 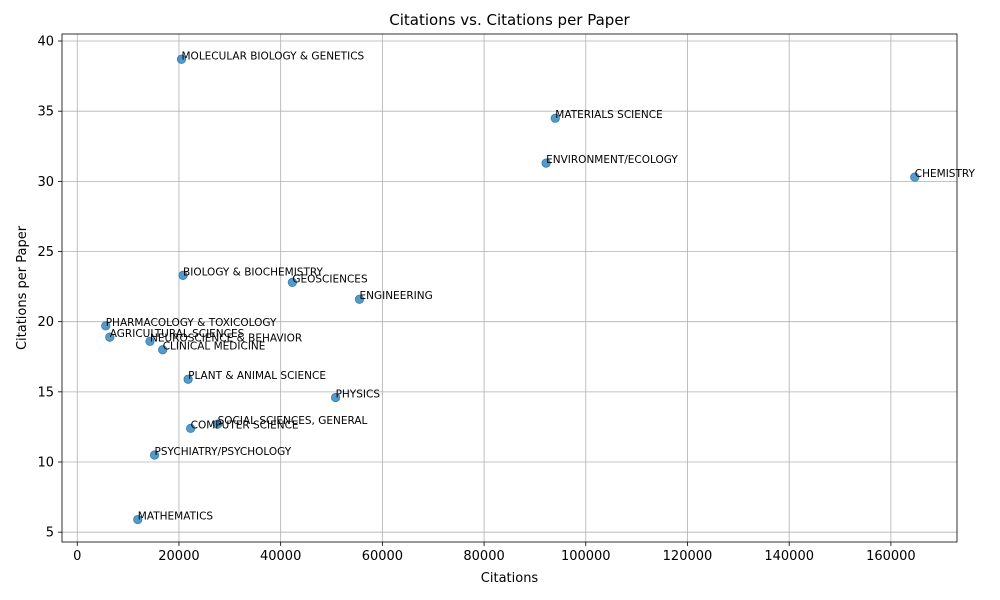 What do you see at coordinates (510, 578) in the screenshot?
I see `x-axis-label: Citations` at bounding box center [510, 578].